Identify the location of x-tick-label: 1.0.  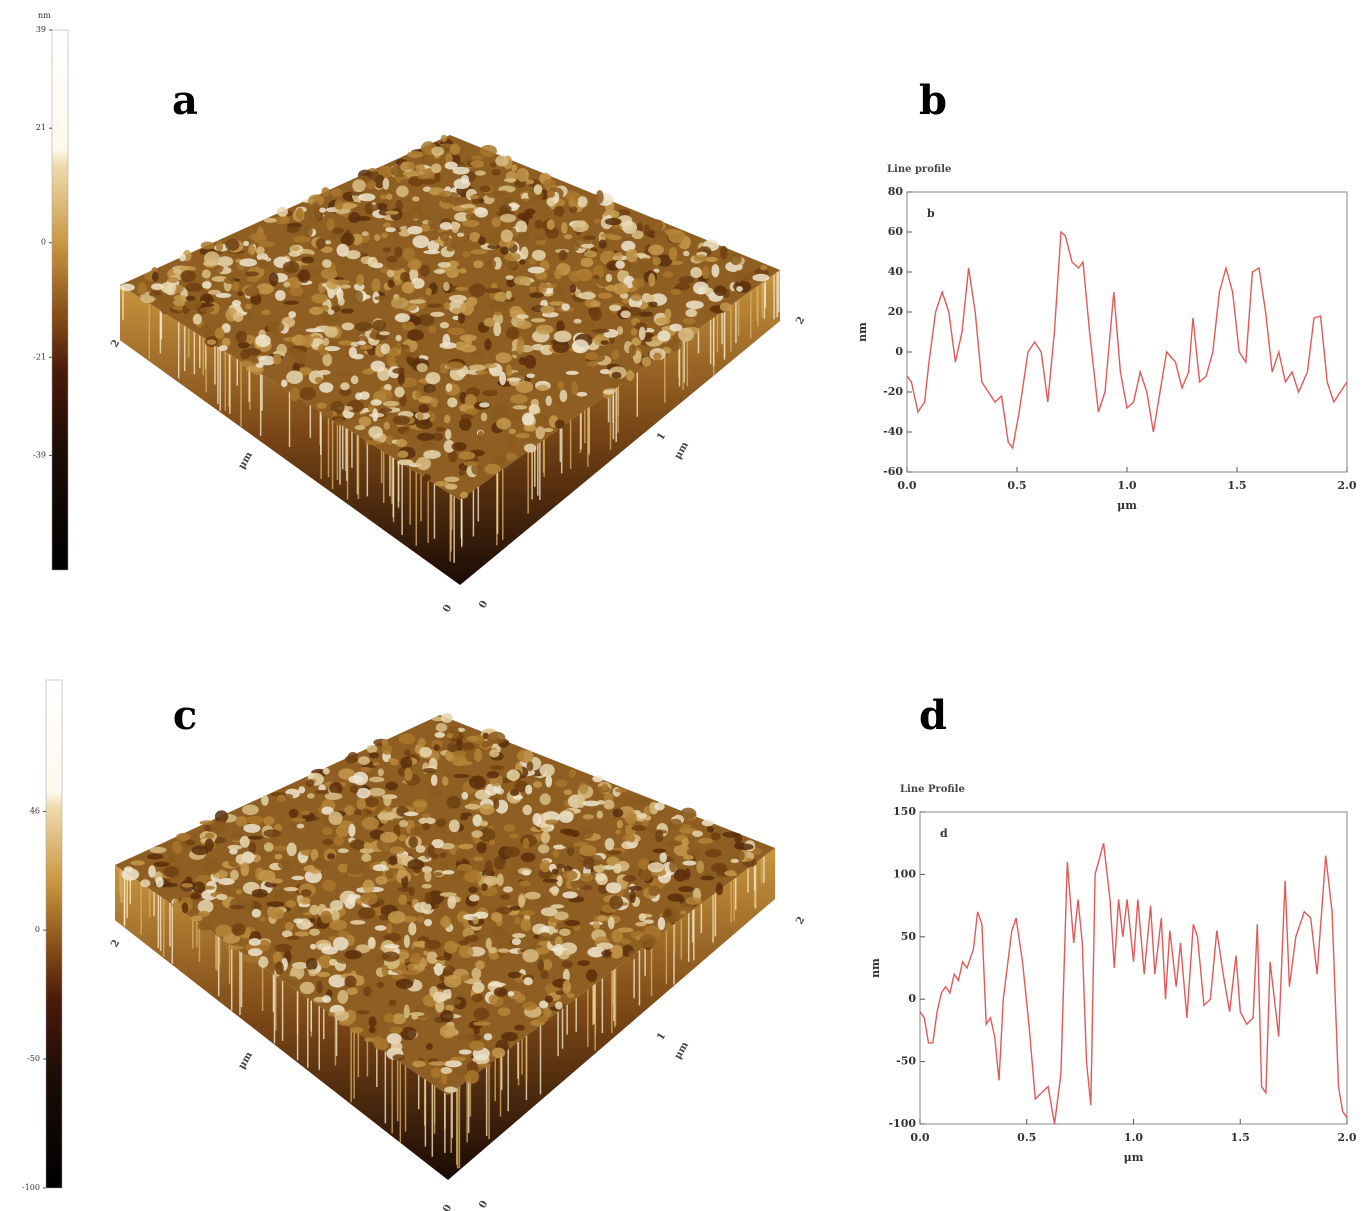
(1126, 485).